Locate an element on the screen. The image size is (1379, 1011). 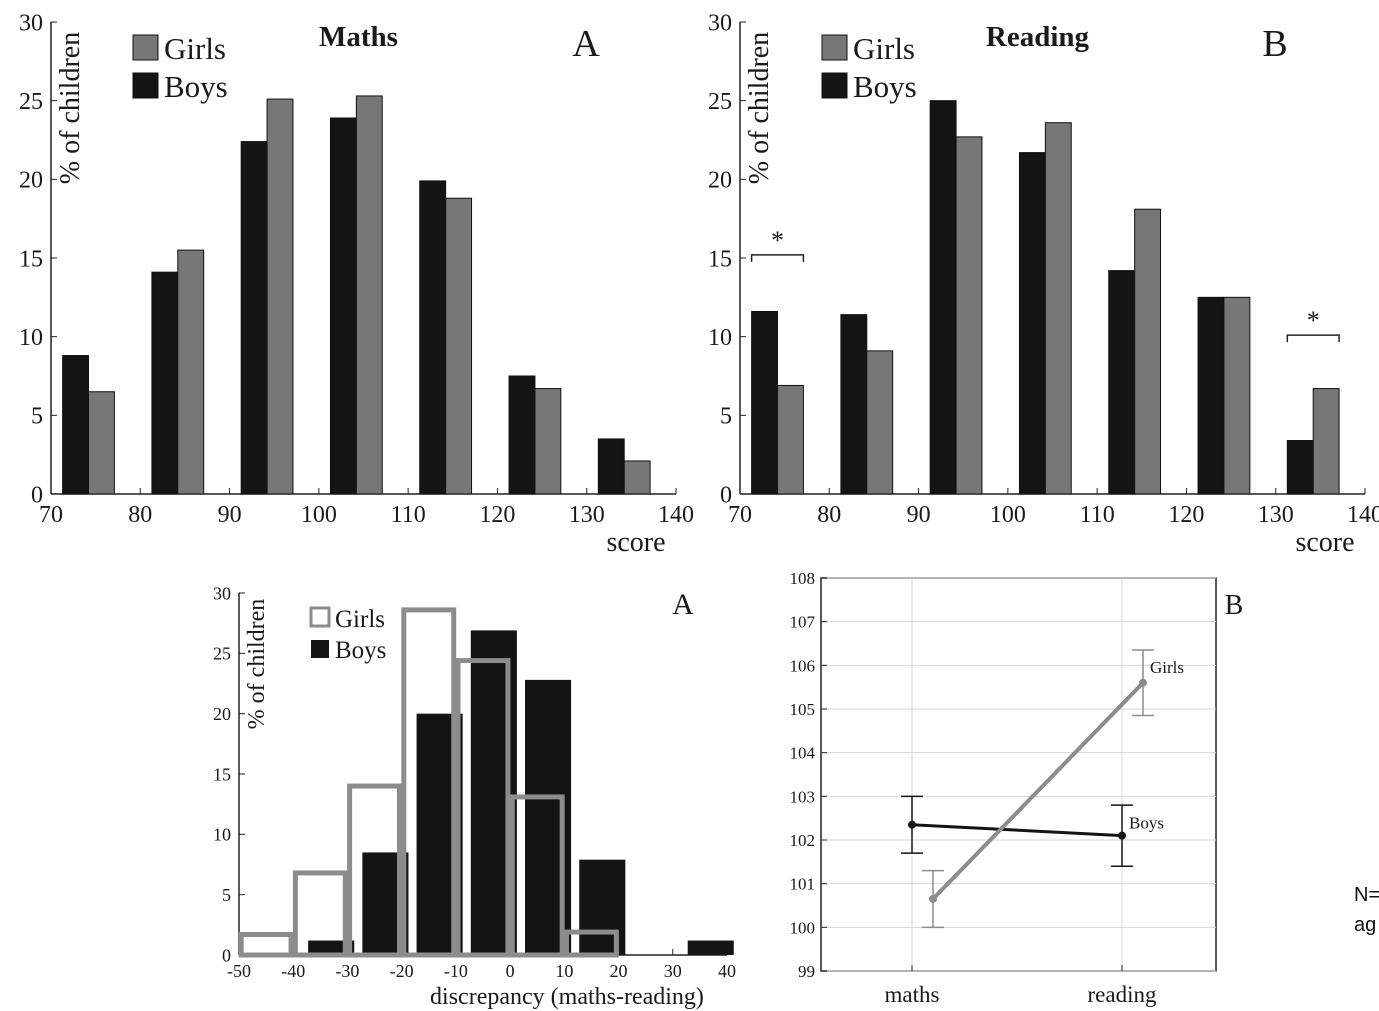
x-tick-label: 130 is located at coordinates (587, 515).